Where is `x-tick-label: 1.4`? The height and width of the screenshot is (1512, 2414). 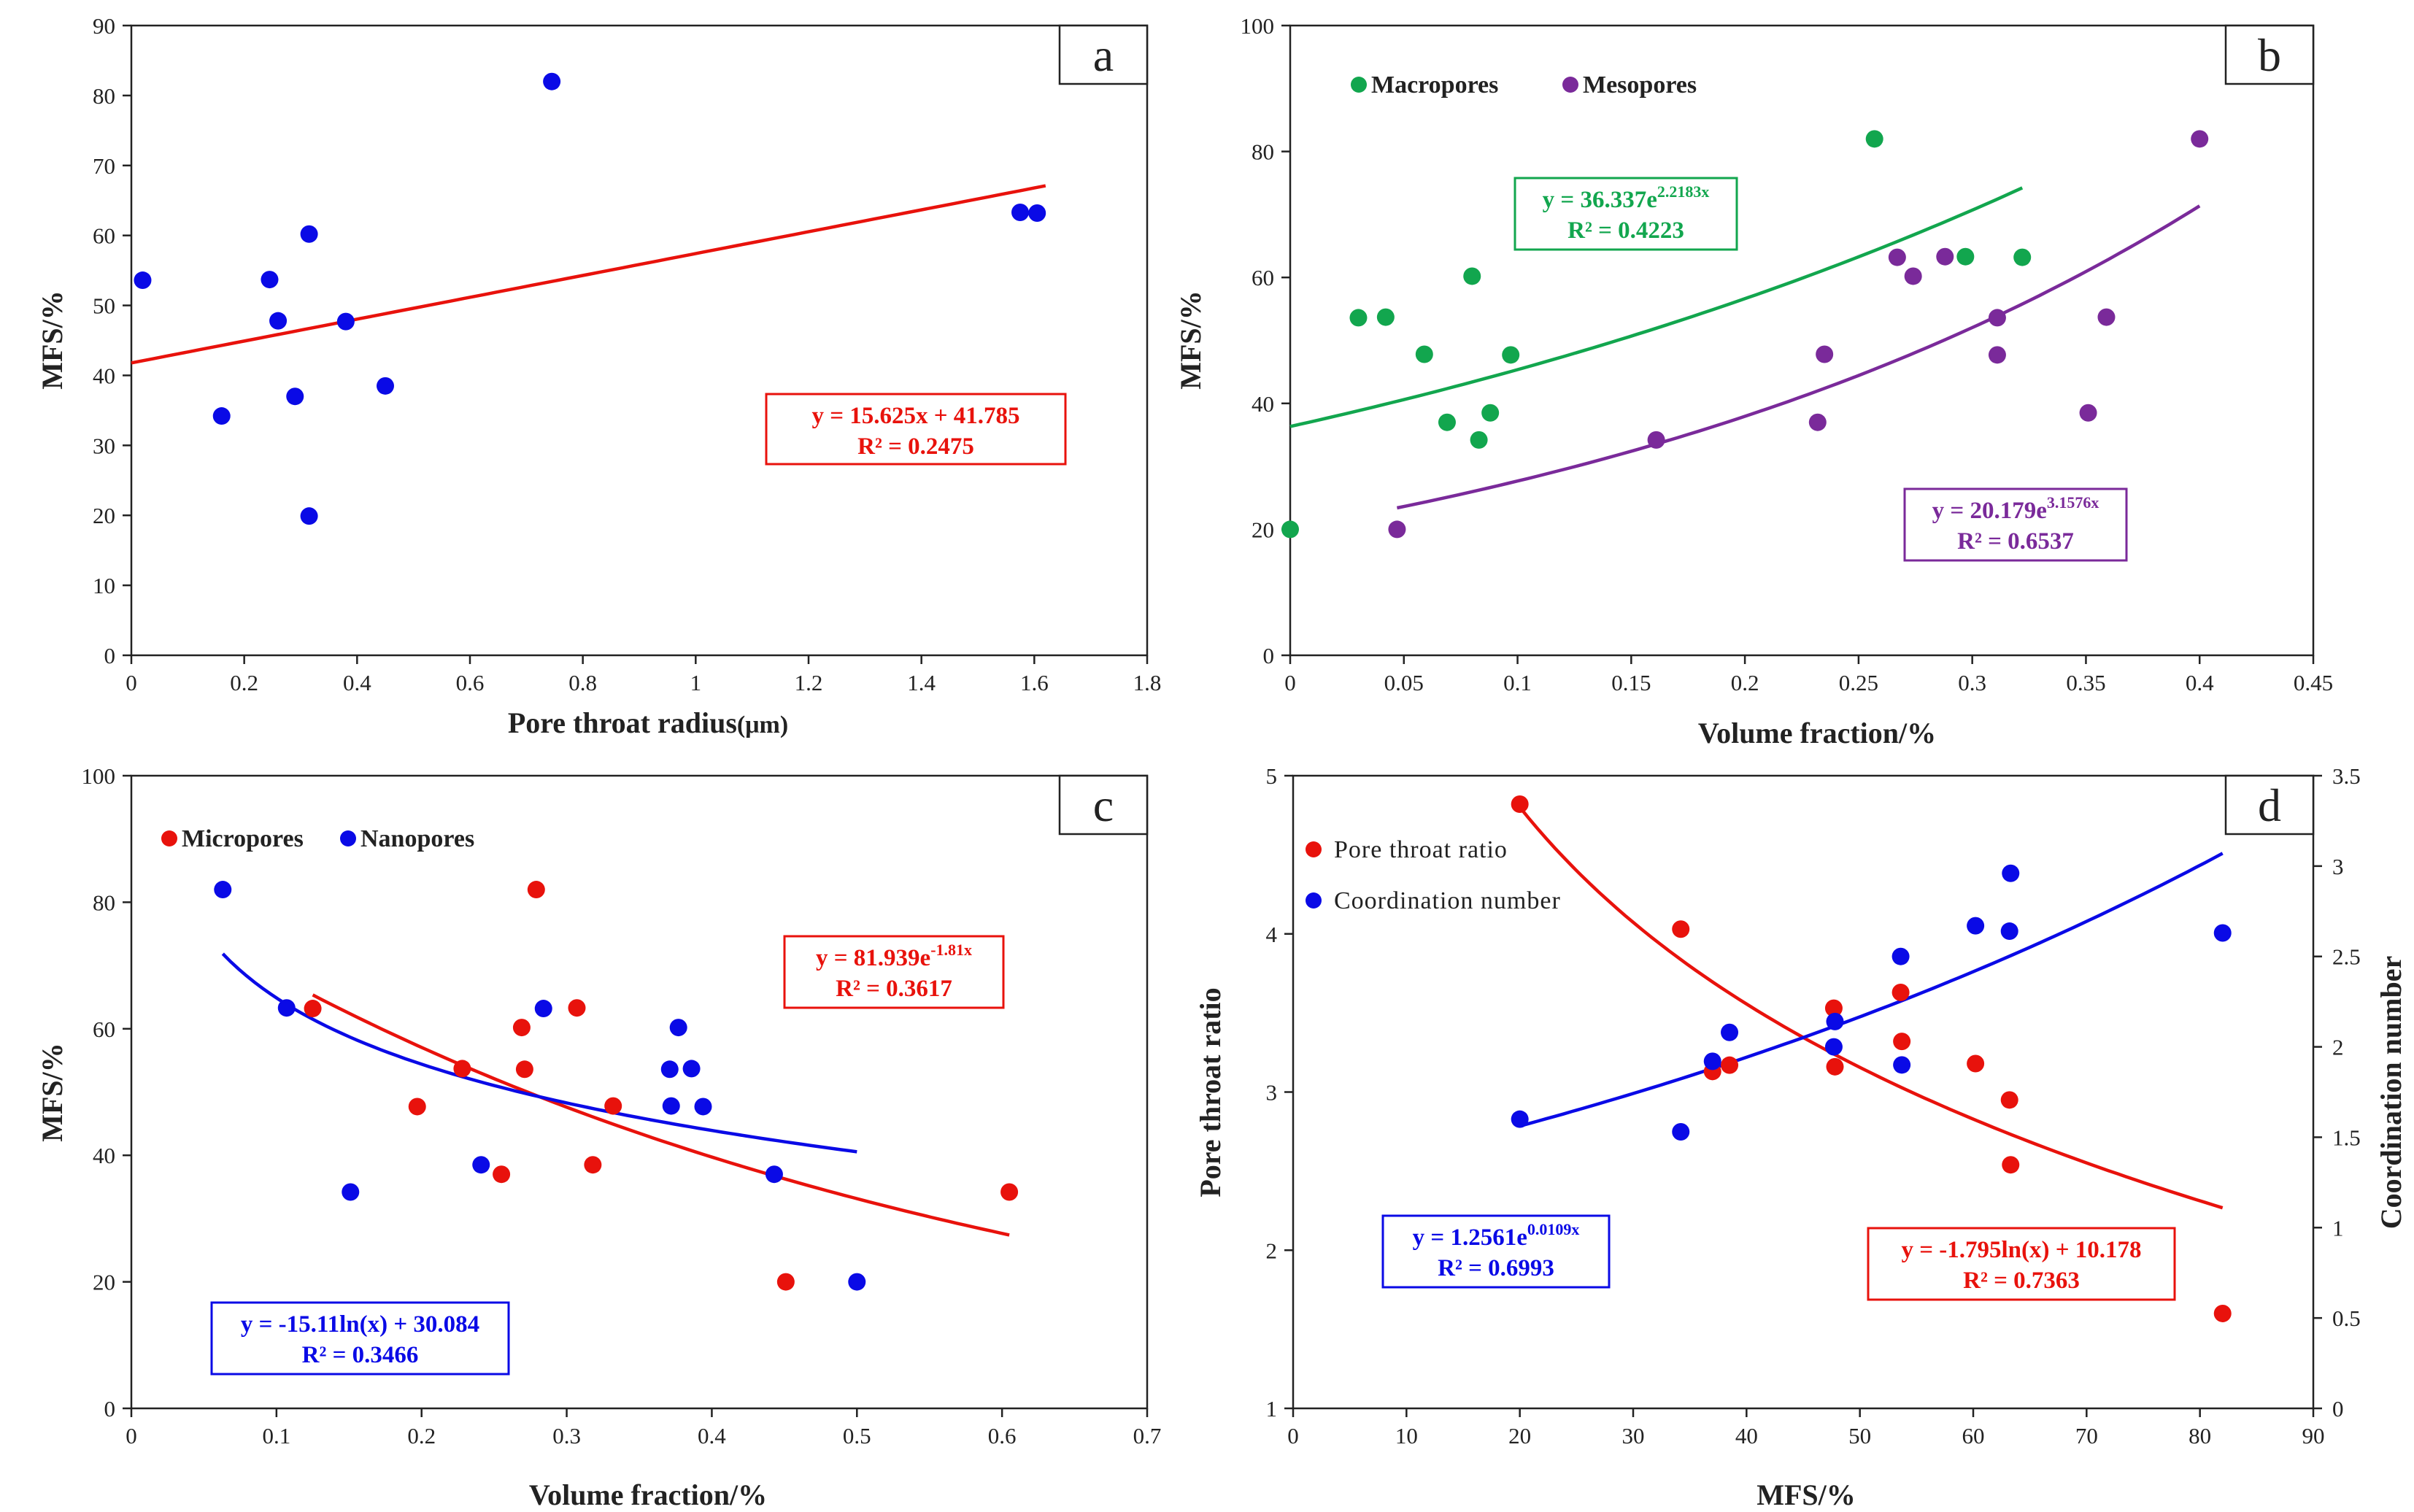
x-tick-label: 1.4 is located at coordinates (921, 682).